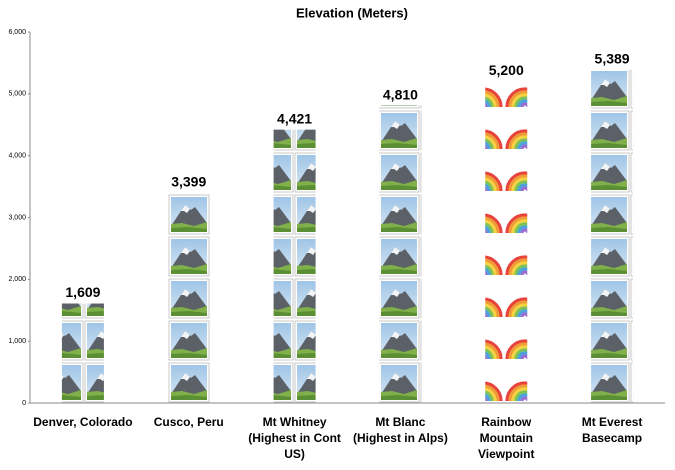 The image size is (675, 470). Describe the element at coordinates (400, 430) in the screenshot. I see `x-tick-label: Mt Blanc (Highest in Alps)` at that location.